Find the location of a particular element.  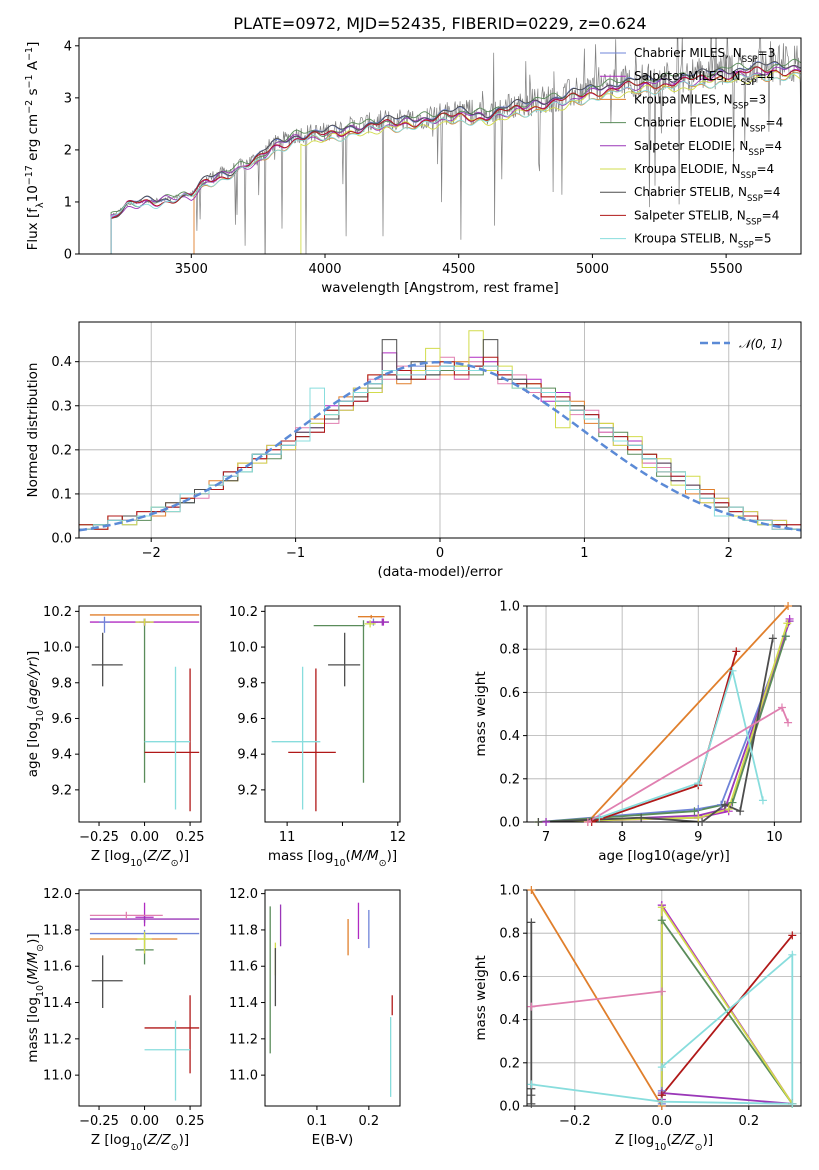

spectrum-legend-entry: Chabrier MILES, NSSP=3 is located at coordinates (704, 55).